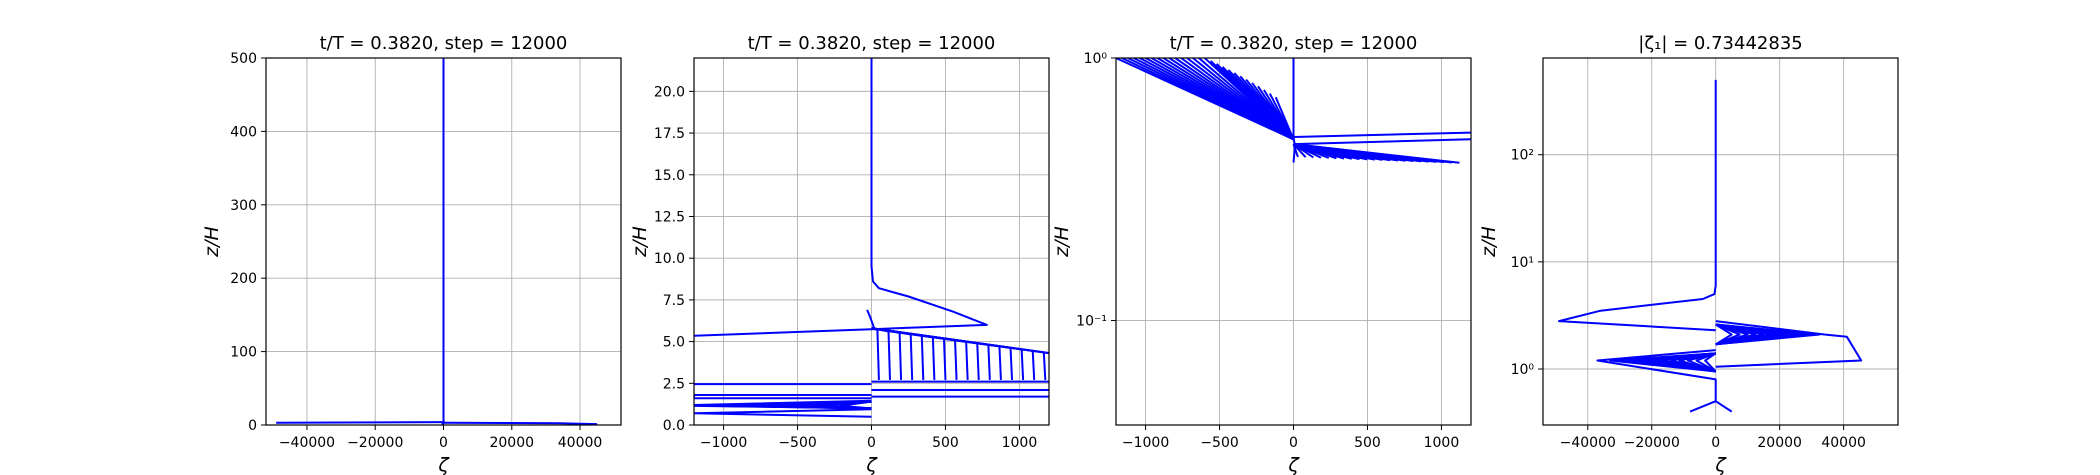 This screenshot has width=2100, height=475. Describe the element at coordinates (1522, 263) in the screenshot. I see `y-tick-label: 10¹` at that location.